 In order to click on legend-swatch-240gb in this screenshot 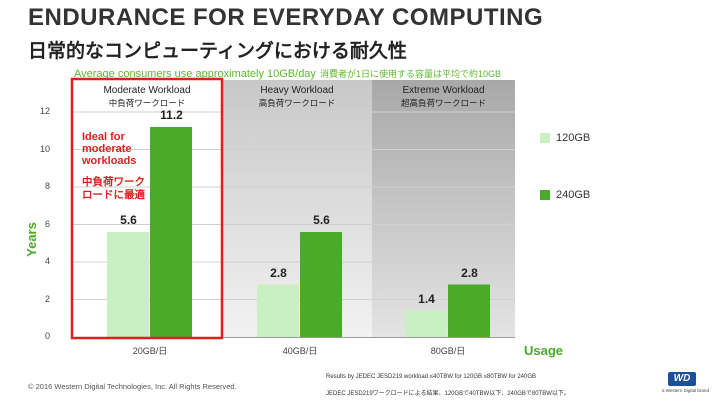, I will do `click(545, 195)`.